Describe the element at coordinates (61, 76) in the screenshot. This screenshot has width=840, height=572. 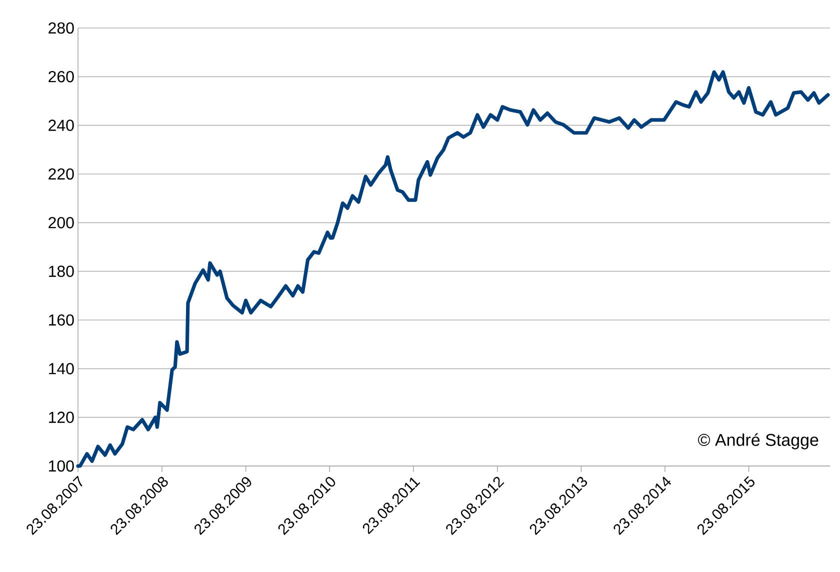
I see `y-tick-label: 260` at that location.